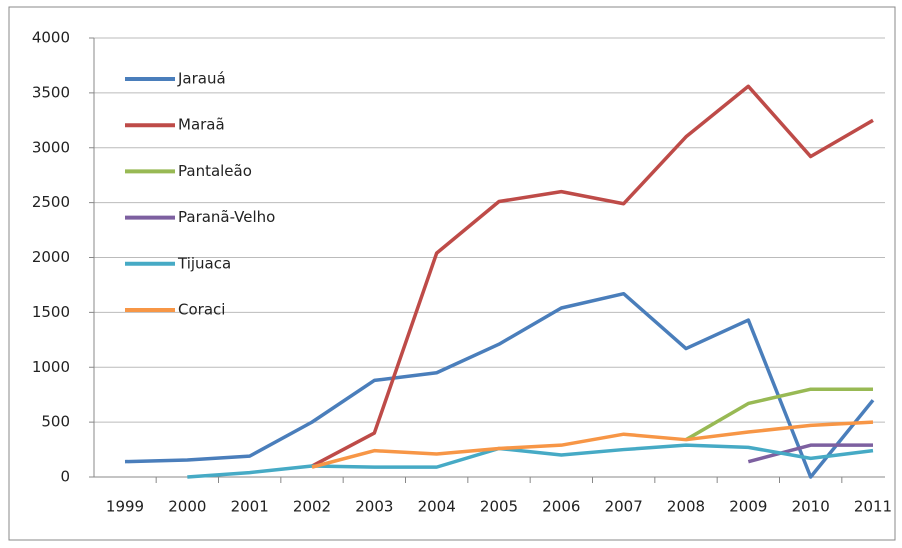 This screenshot has height=548, width=902. What do you see at coordinates (437, 507) in the screenshot?
I see `x-tick-label: 2004` at bounding box center [437, 507].